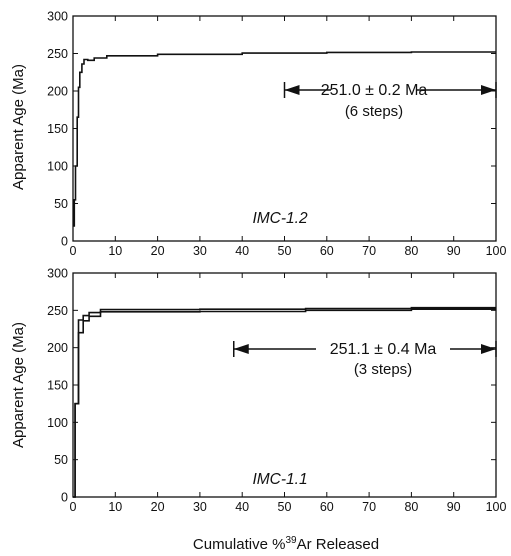 Image resolution: width=511 pixels, height=556 pixels. I want to click on plateau-age-label-top: 251.0 ± 0.2 Ma, so click(374, 90).